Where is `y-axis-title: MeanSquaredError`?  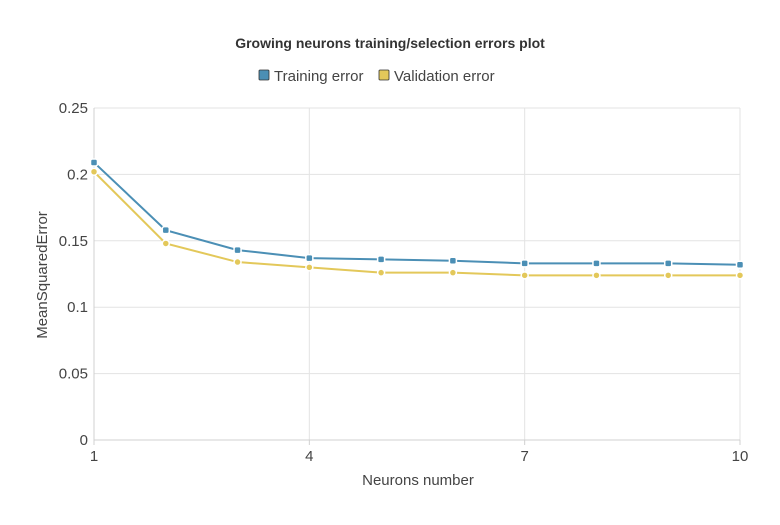 y-axis-title: MeanSquaredError is located at coordinates (42, 275).